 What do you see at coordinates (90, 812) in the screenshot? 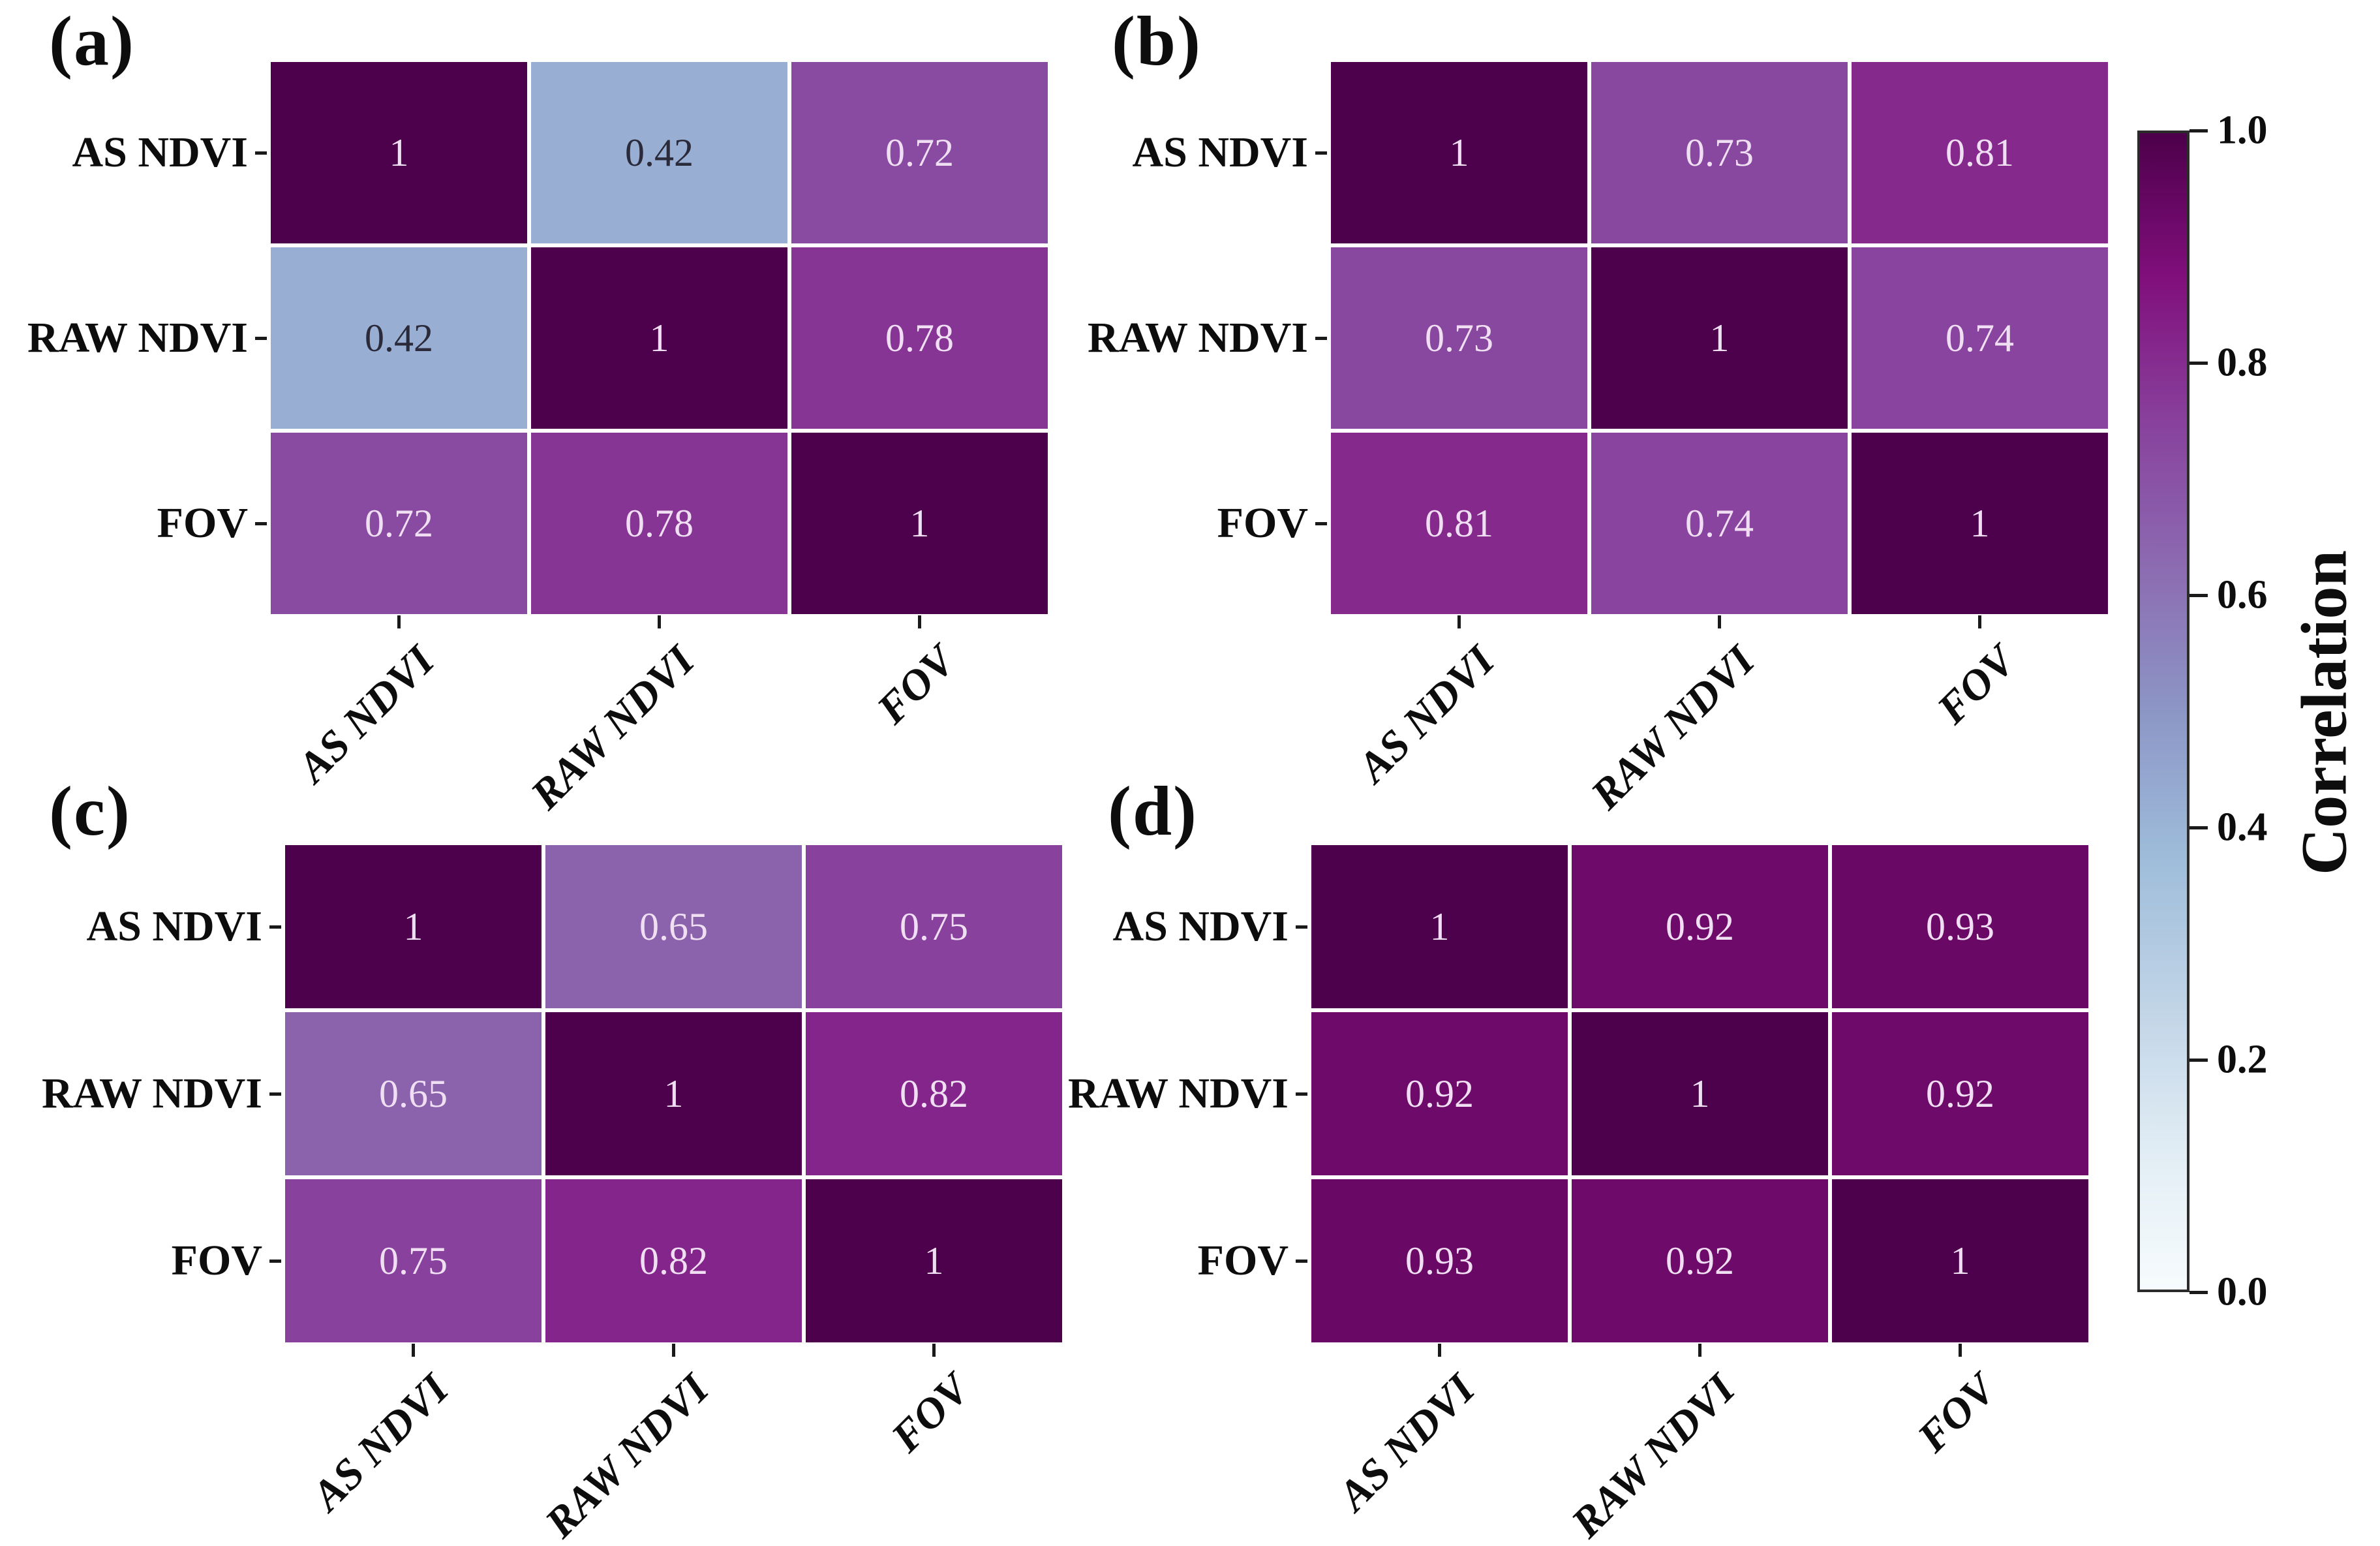
I see `panel-label-c: (c)` at bounding box center [90, 812].